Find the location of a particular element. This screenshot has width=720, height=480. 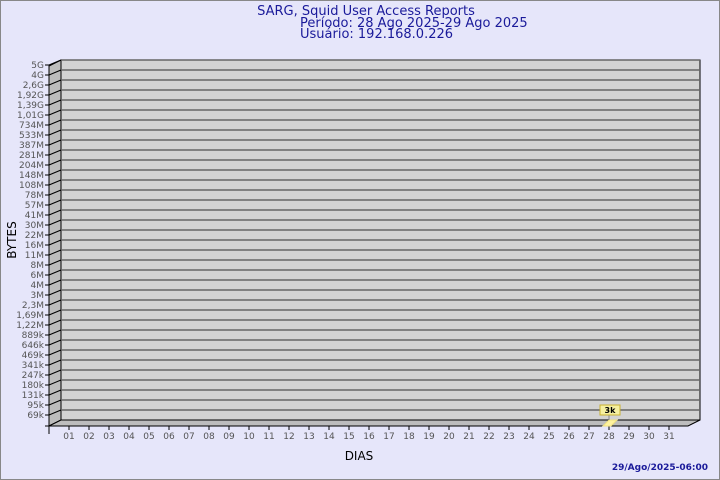

y-tick-label: 889k is located at coordinates (33, 336).